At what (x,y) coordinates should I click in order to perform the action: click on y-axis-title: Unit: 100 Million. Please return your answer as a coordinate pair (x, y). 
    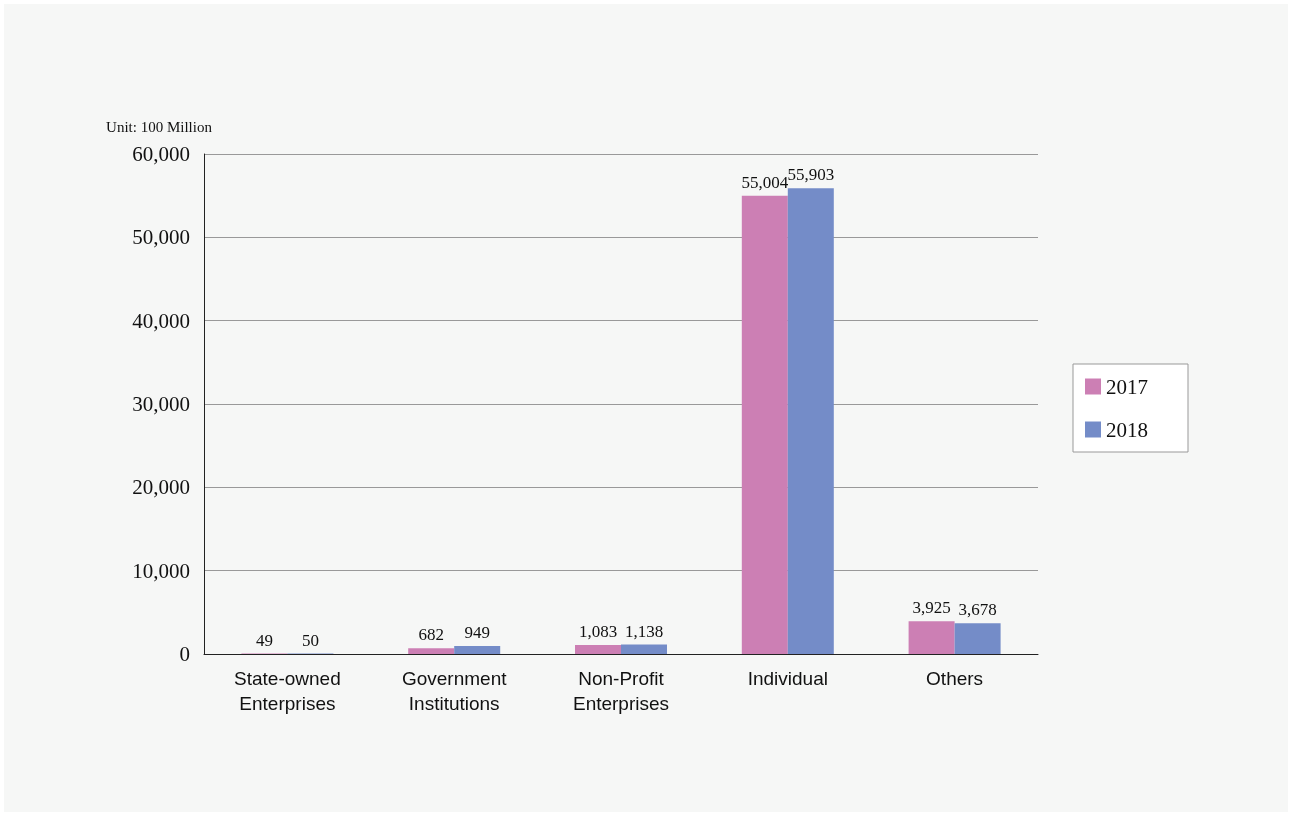
    Looking at the image, I should click on (159, 126).